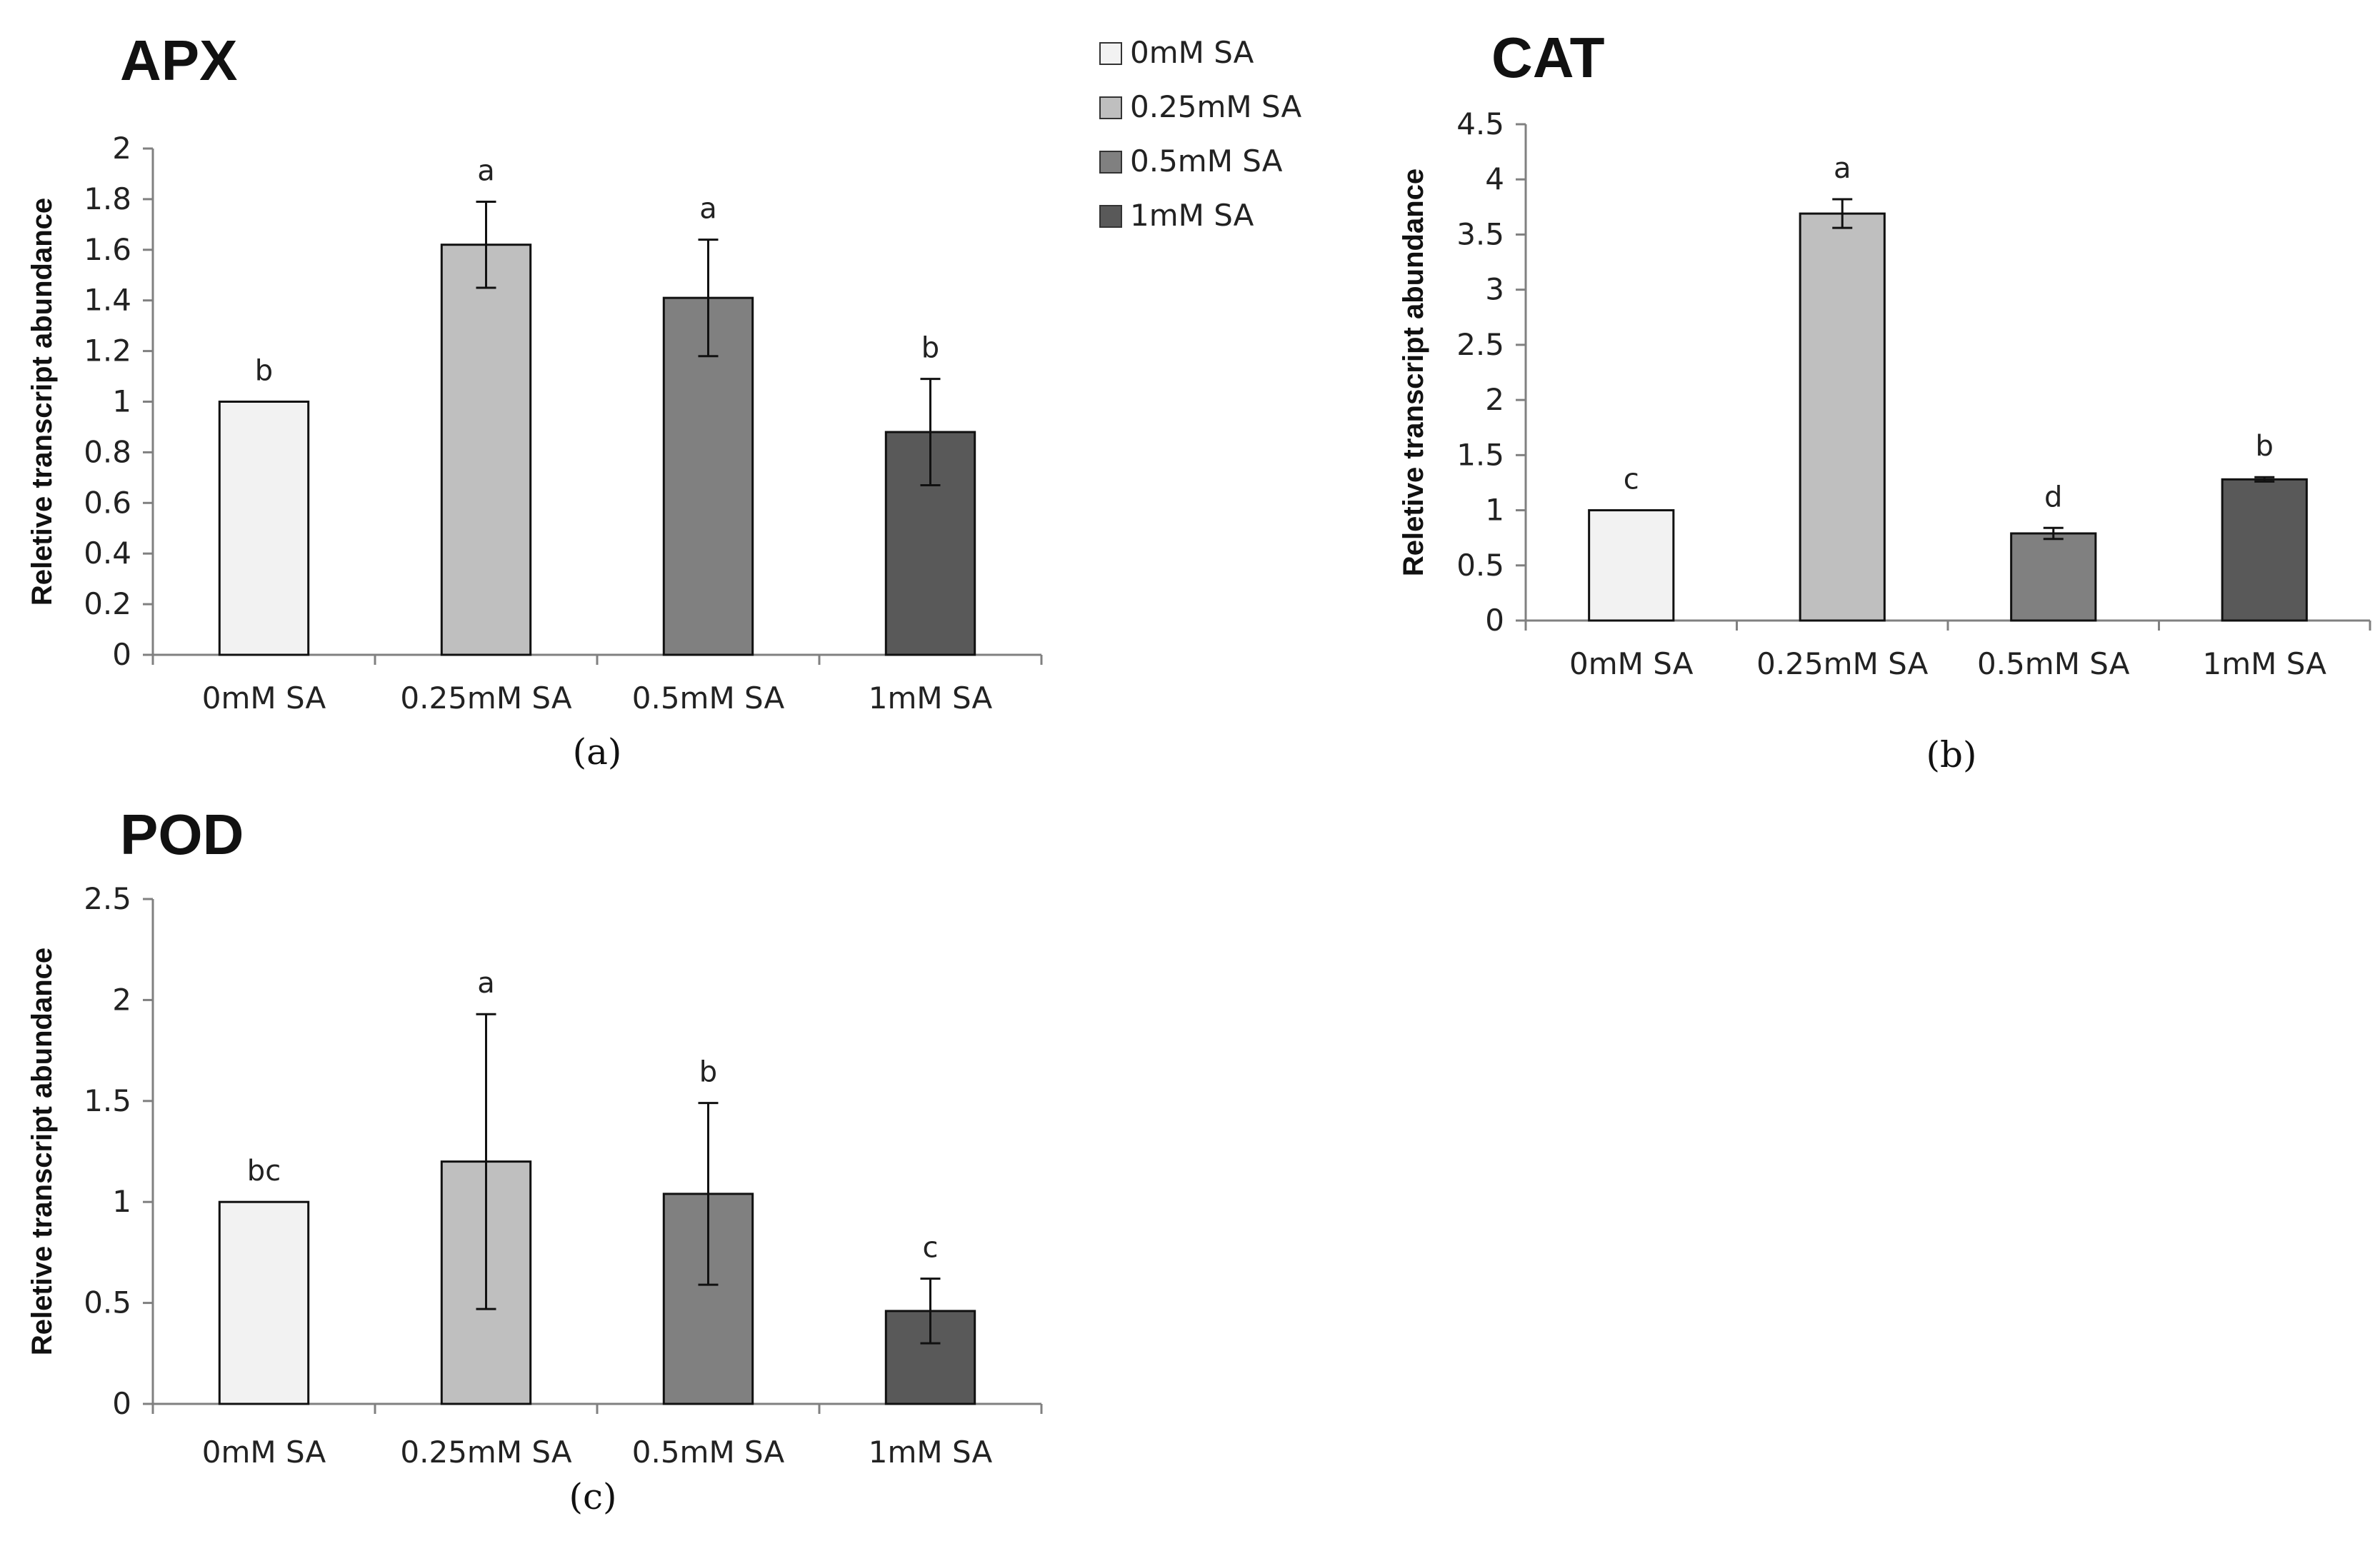 This screenshot has width=2380, height=1541. Describe the element at coordinates (1192, 52) in the screenshot. I see `legend-label: 0mM SA` at that location.